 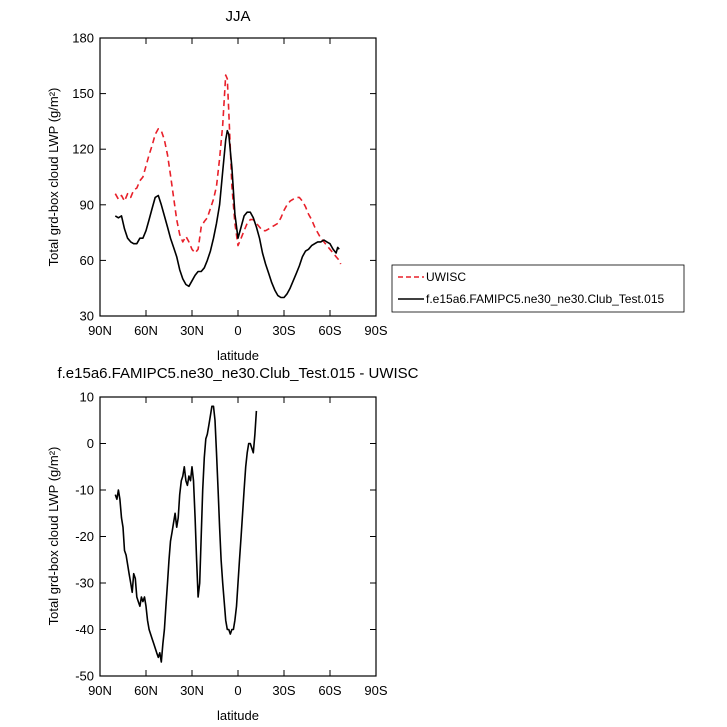 I want to click on y-tick-label: -30, so click(x=84, y=583).